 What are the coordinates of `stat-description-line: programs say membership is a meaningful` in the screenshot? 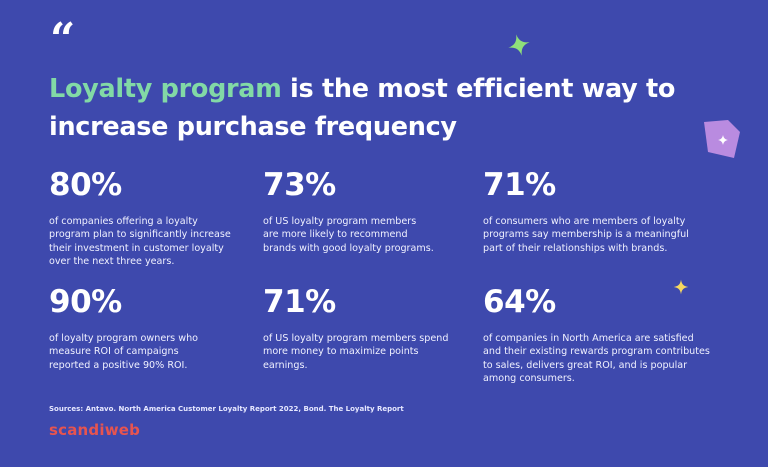 It's located at (586, 235).